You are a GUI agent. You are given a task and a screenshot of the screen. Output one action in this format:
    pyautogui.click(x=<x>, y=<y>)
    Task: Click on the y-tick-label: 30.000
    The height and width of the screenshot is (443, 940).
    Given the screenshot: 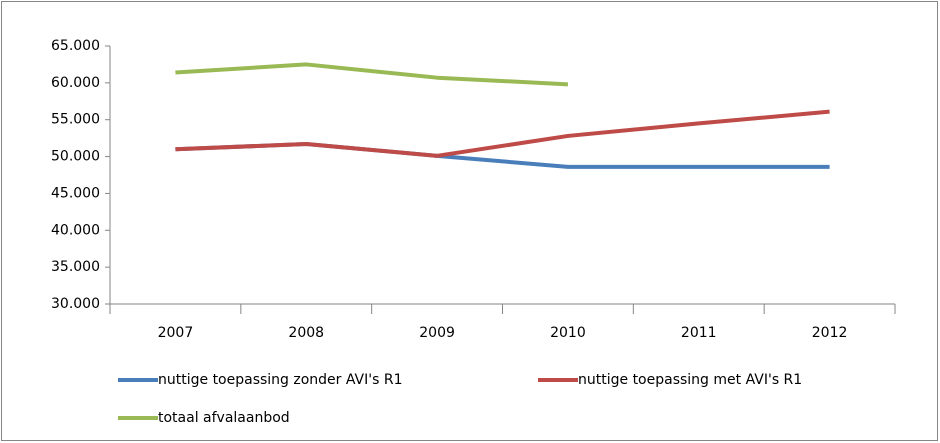 What is the action you would take?
    pyautogui.click(x=75, y=304)
    